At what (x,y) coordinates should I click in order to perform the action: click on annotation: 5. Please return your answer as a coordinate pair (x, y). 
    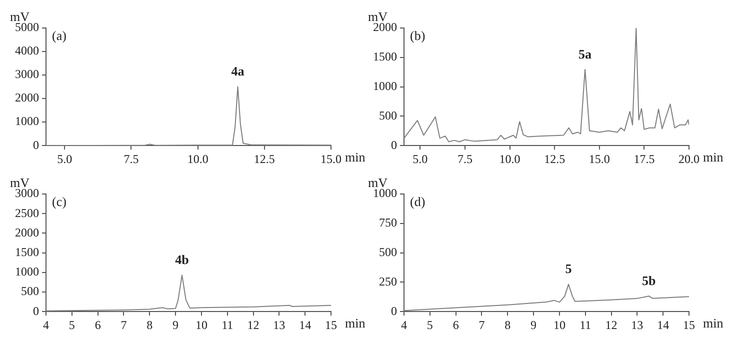
    Looking at the image, I should click on (568, 268).